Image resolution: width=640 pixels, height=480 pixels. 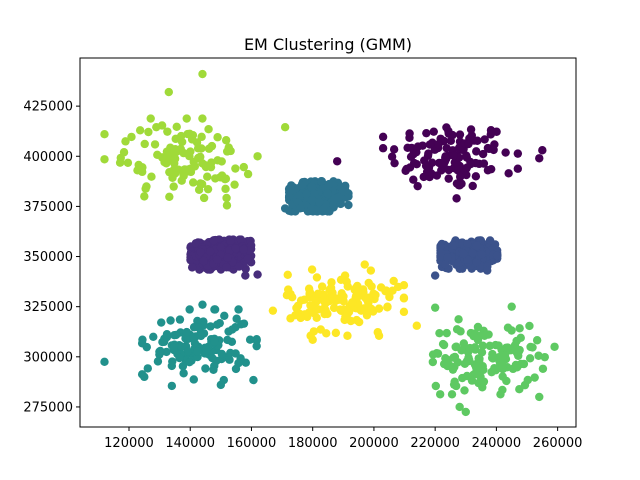 I want to click on x-tick-label: 160000, so click(x=252, y=443).